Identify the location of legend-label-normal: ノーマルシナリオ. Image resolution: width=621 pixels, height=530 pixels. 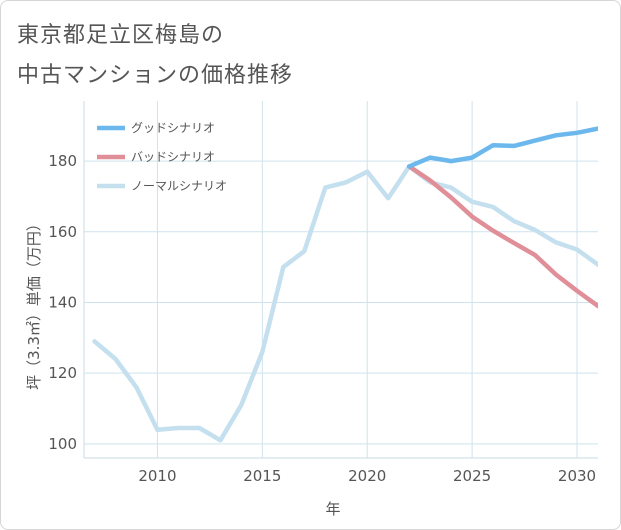
(179, 186).